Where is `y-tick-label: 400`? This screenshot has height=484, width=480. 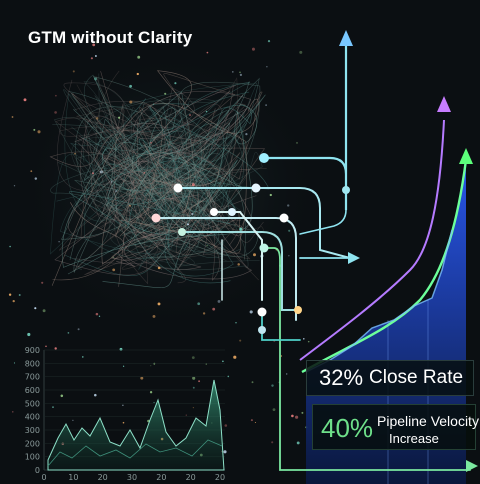
y-tick-label: 400 is located at coordinates (32, 417).